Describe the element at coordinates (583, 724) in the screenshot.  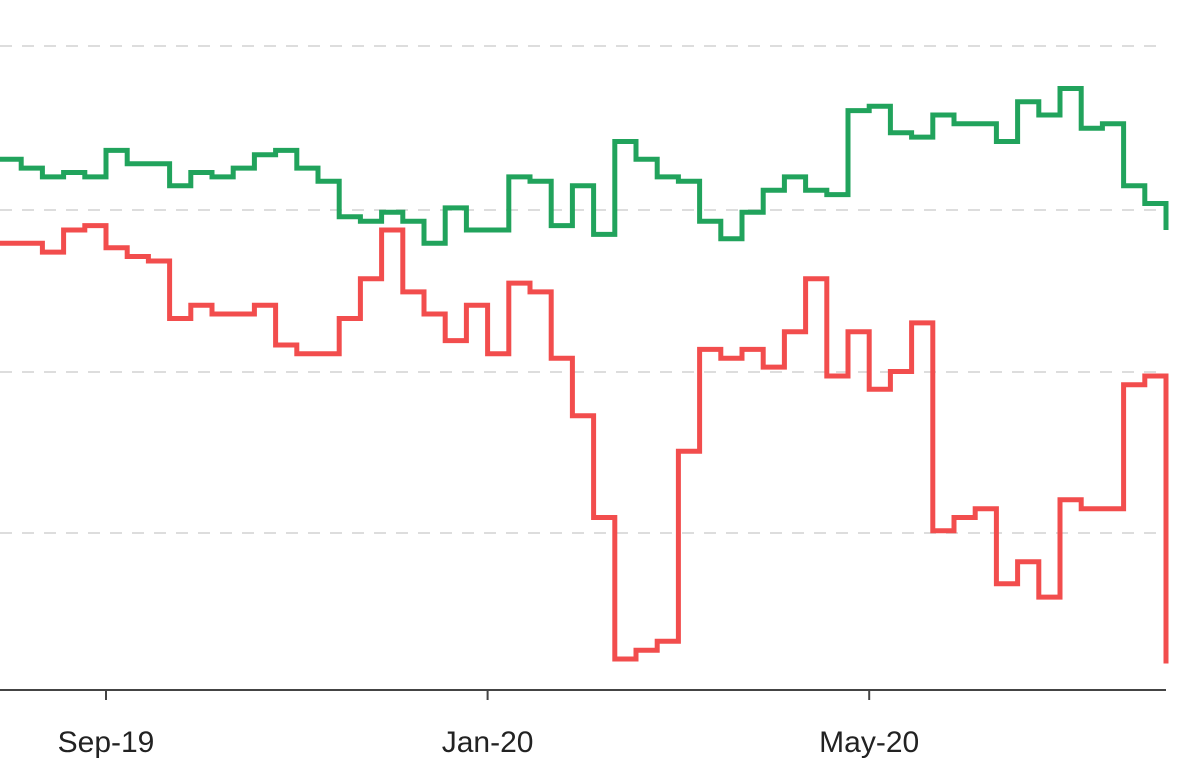
I see `x-axis: Sep-19 Jan-20 May-20` at that location.